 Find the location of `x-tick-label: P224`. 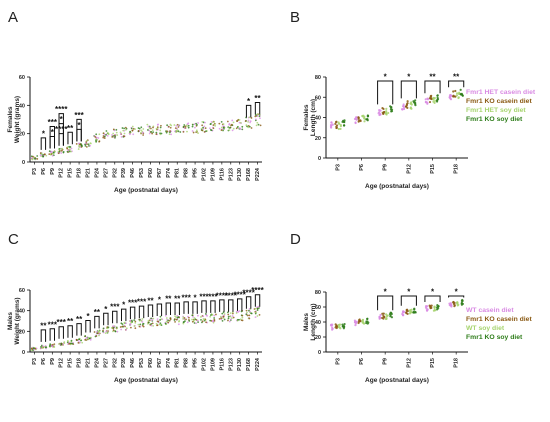

x-tick-label: P224 is located at coordinates (258, 364).